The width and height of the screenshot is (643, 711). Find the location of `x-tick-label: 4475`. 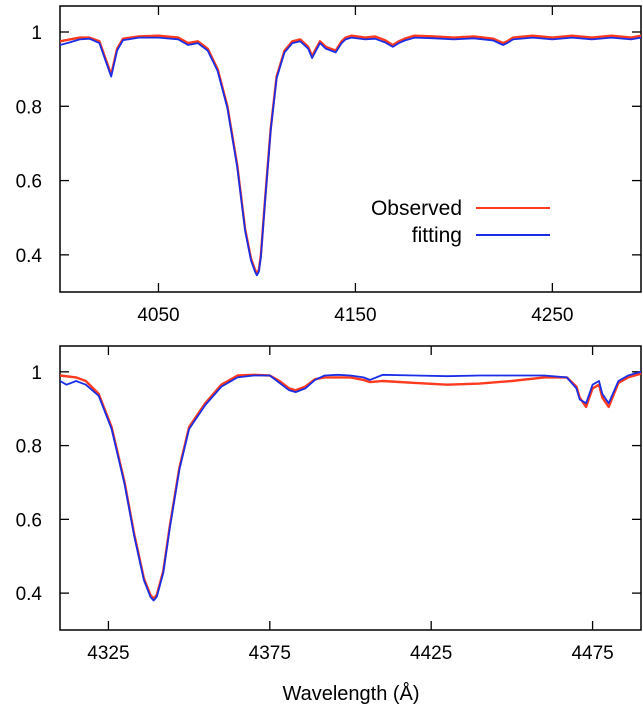

x-tick-label: 4475 is located at coordinates (592, 653).